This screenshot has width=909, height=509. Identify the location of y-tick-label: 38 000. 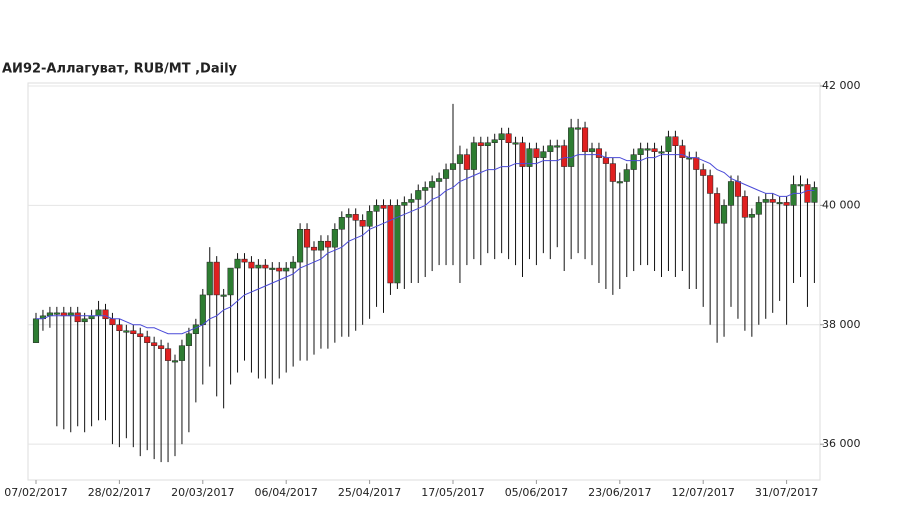
(841, 324).